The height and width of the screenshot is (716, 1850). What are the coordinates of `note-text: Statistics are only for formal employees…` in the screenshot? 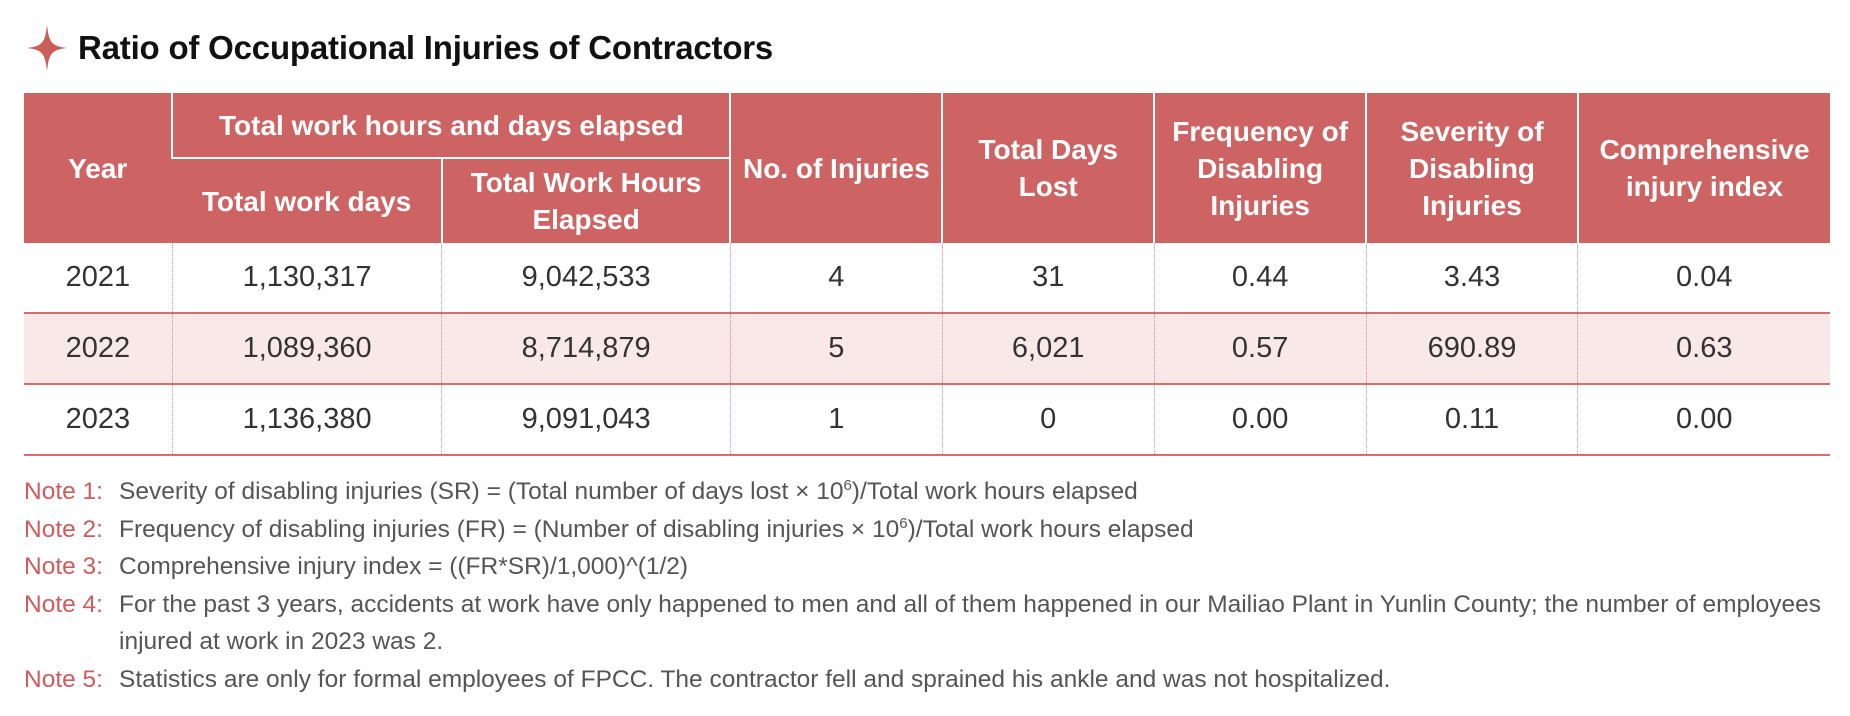 It's located at (755, 679).